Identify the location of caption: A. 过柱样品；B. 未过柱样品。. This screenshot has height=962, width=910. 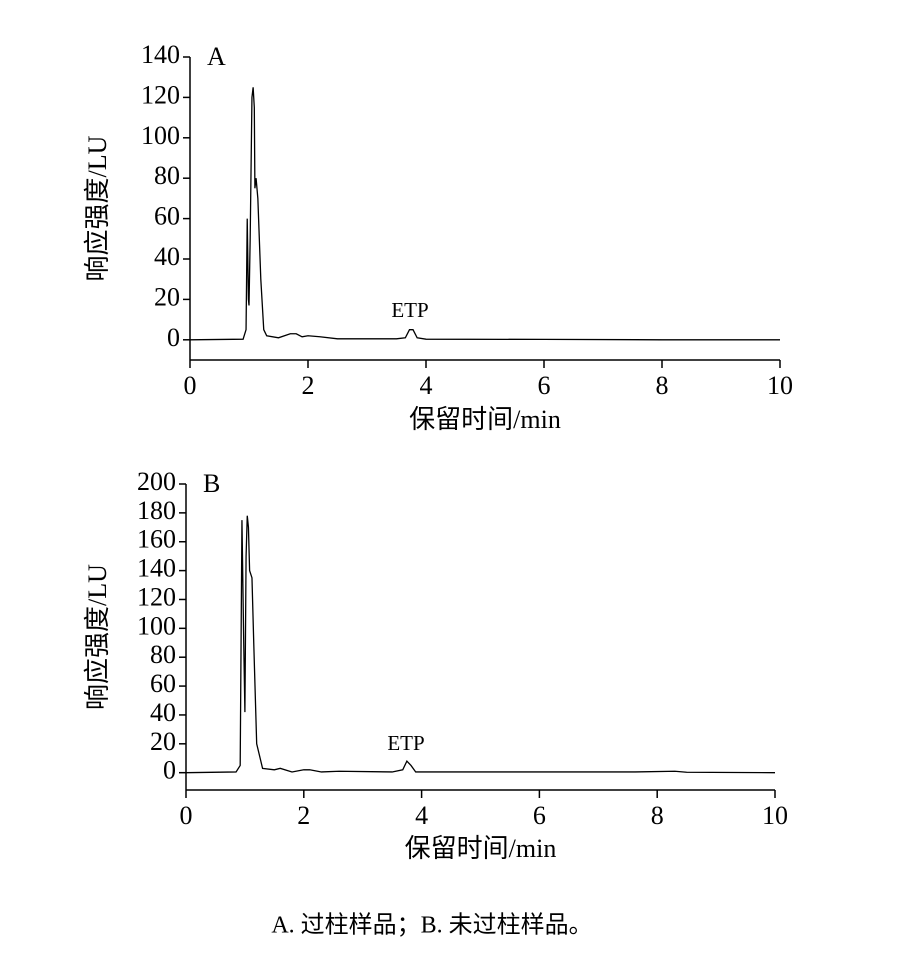
(431, 925).